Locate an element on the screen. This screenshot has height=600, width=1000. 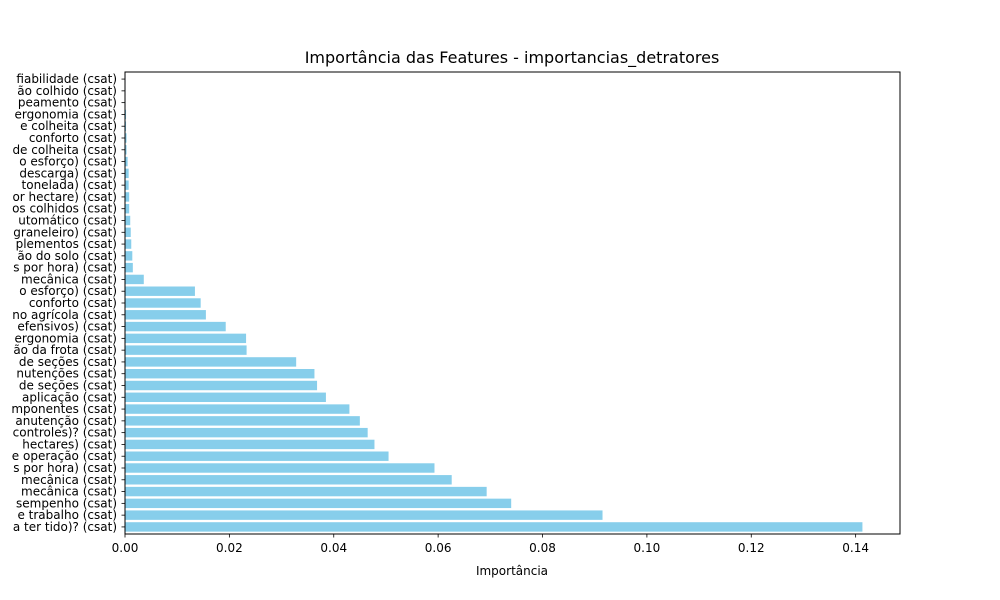
y-tick-label: no agrícola (csat) is located at coordinates (64, 315).